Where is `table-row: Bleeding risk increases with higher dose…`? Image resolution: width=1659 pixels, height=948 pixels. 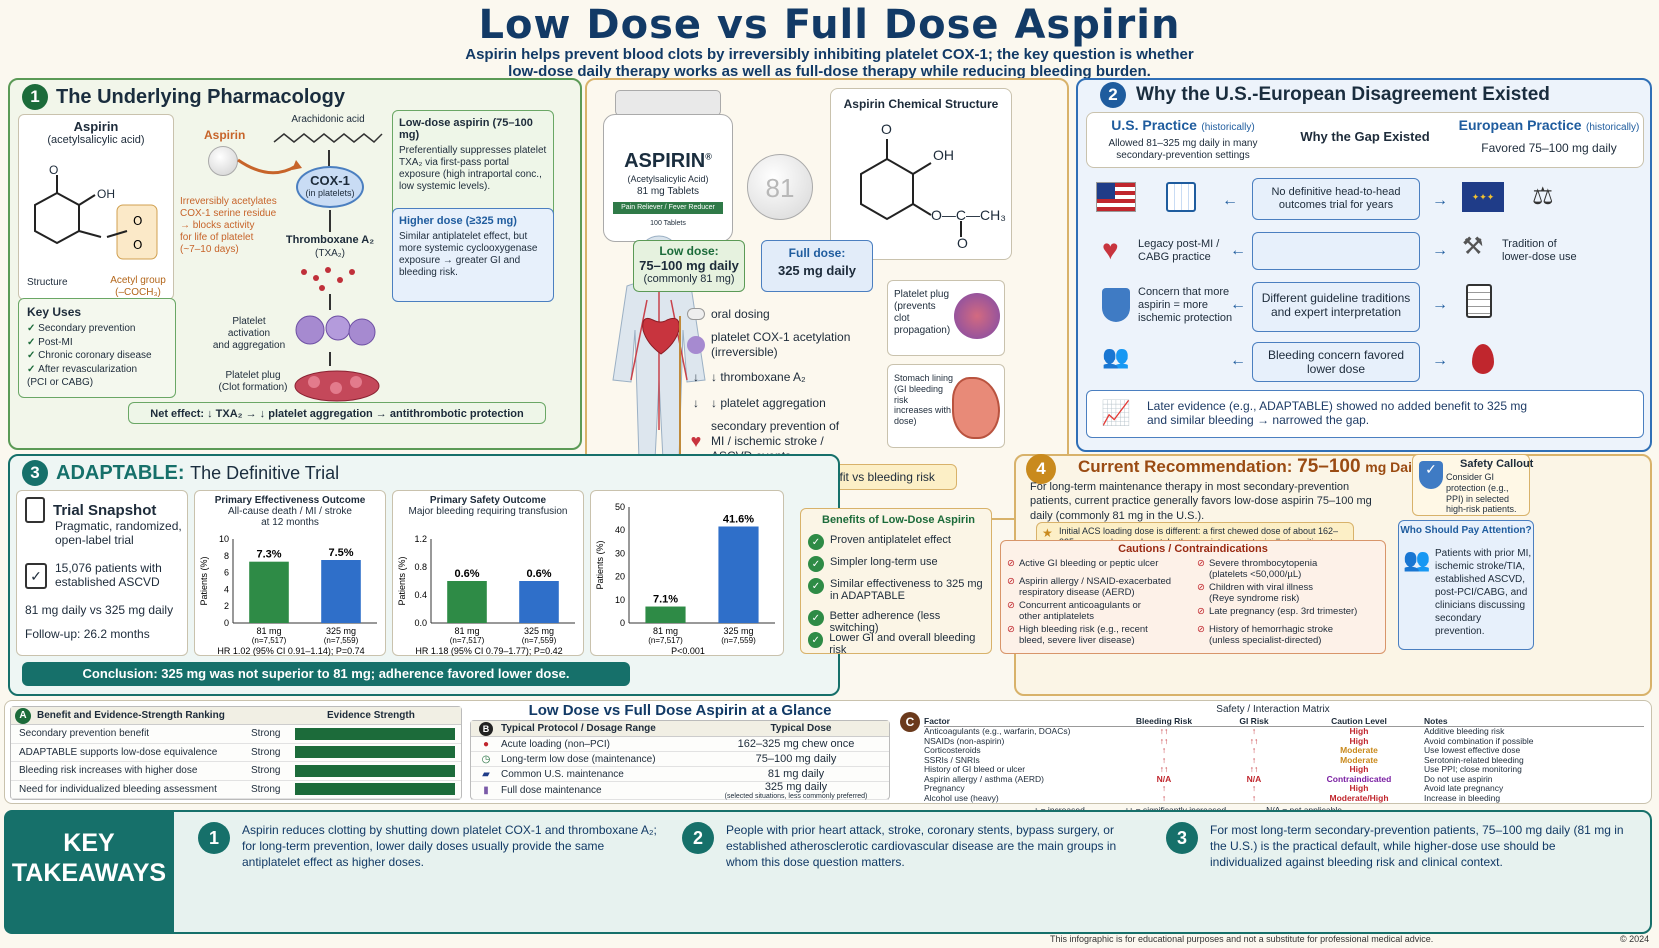
table-row: Bleeding risk increases with higher dose… is located at coordinates (236, 771).